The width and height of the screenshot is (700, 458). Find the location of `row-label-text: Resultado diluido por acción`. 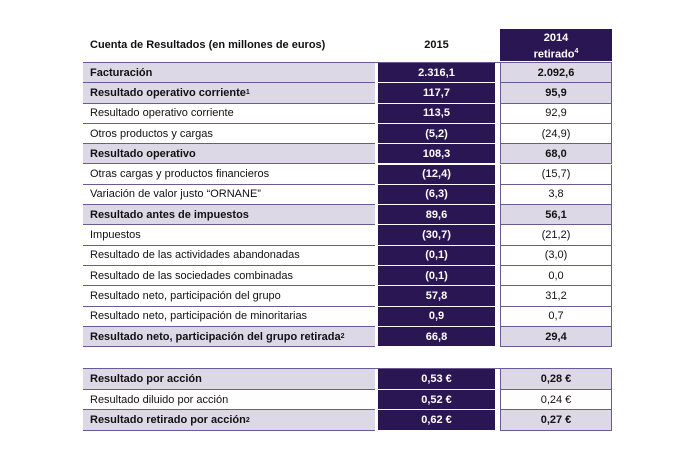

row-label-text: Resultado diluido por acción is located at coordinates (159, 399).